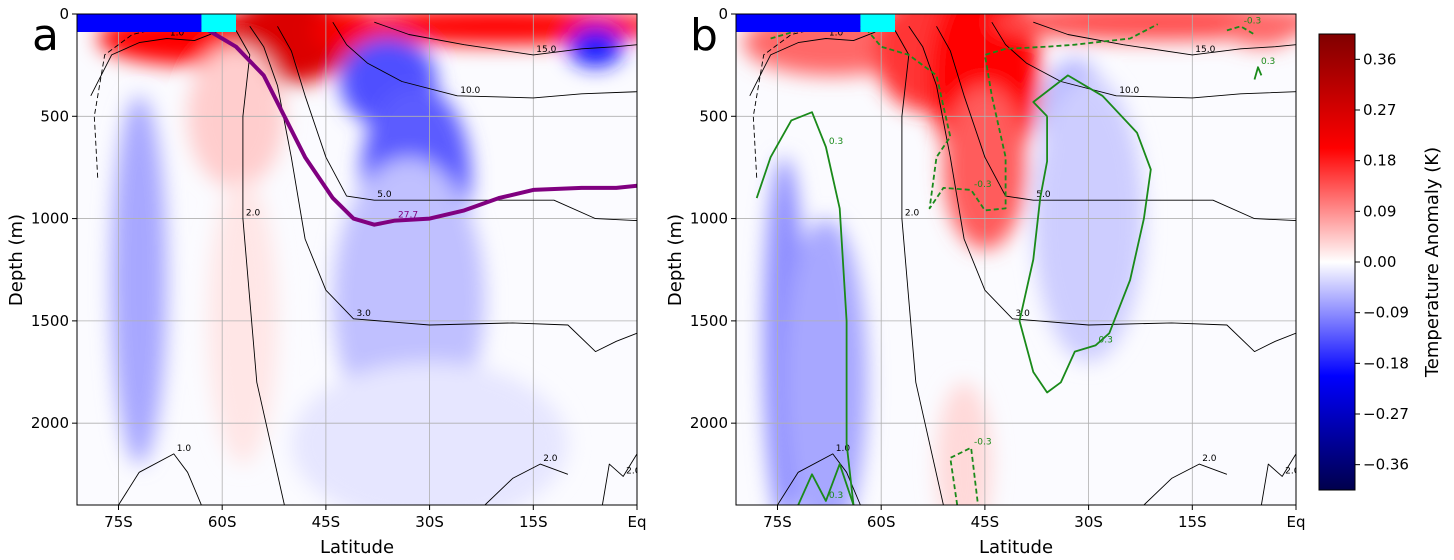 Image resolution: width=1454 pixels, height=560 pixels. What do you see at coordinates (713, 116) in the screenshot?
I see `y-tick-label-b-1: 500` at bounding box center [713, 116].